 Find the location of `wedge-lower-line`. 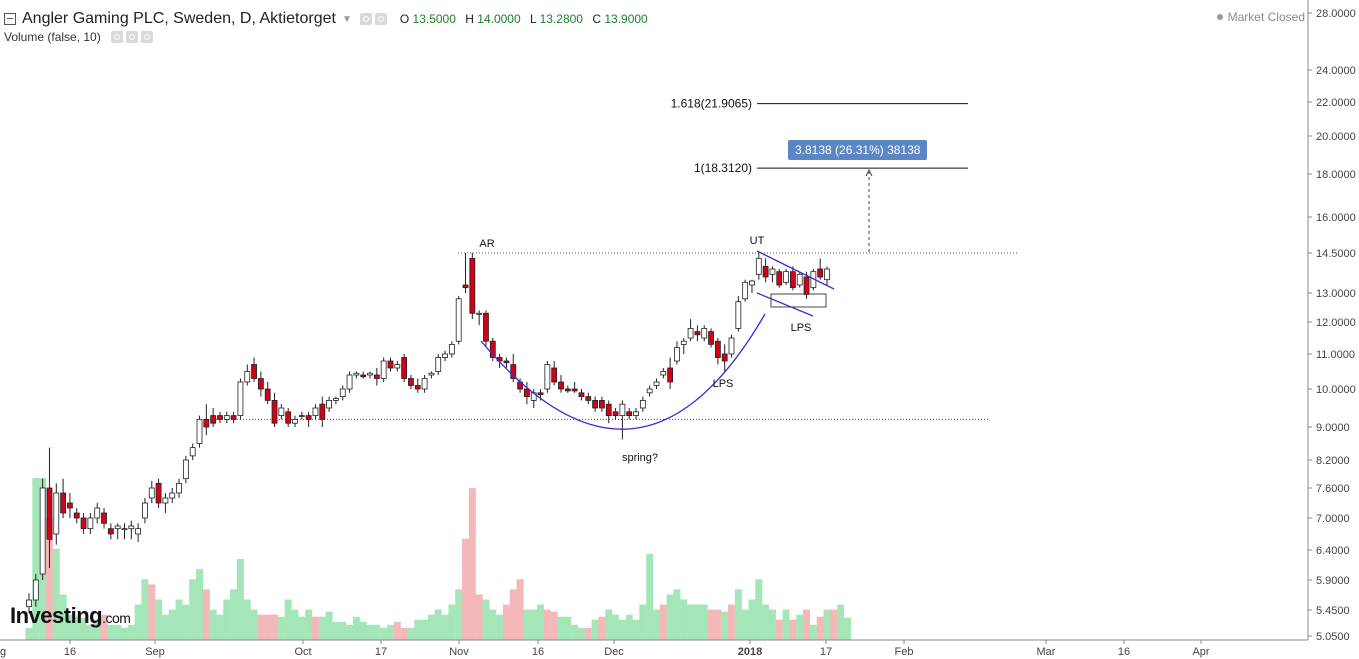

wedge-lower-line is located at coordinates (785, 304).